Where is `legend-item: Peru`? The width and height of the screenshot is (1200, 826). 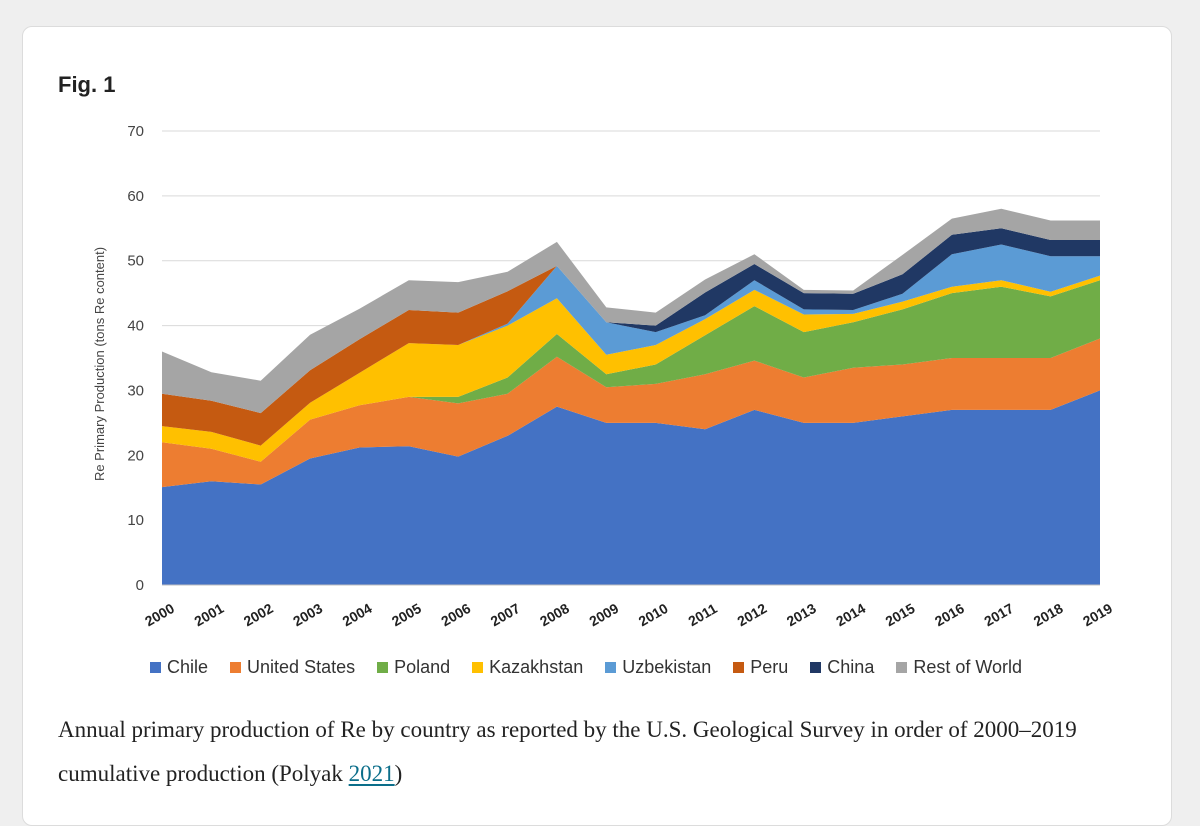
legend-item: Peru is located at coordinates (760, 667).